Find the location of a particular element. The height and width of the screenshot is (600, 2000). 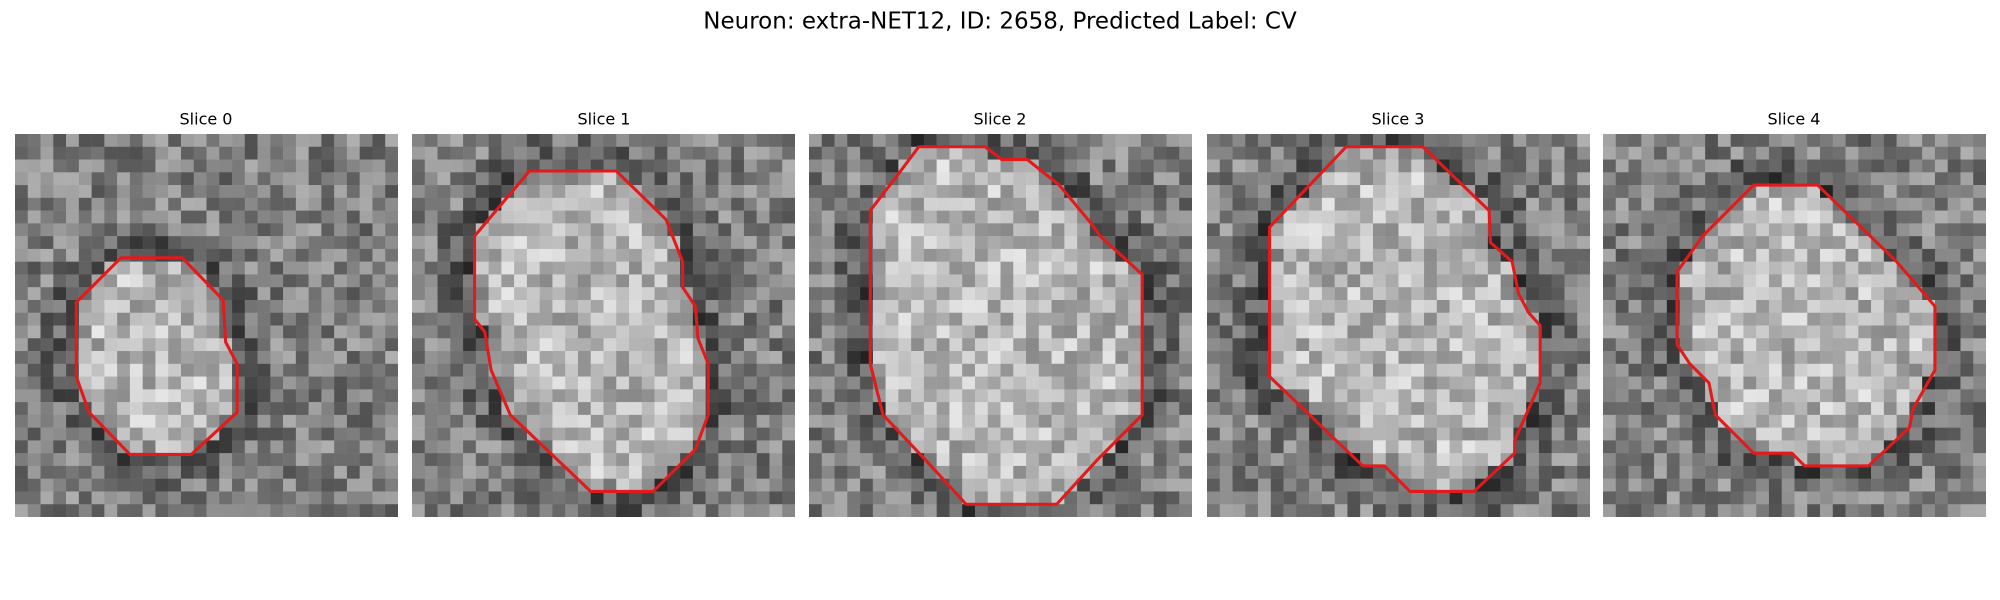

slice-image is located at coordinates (1000, 325).